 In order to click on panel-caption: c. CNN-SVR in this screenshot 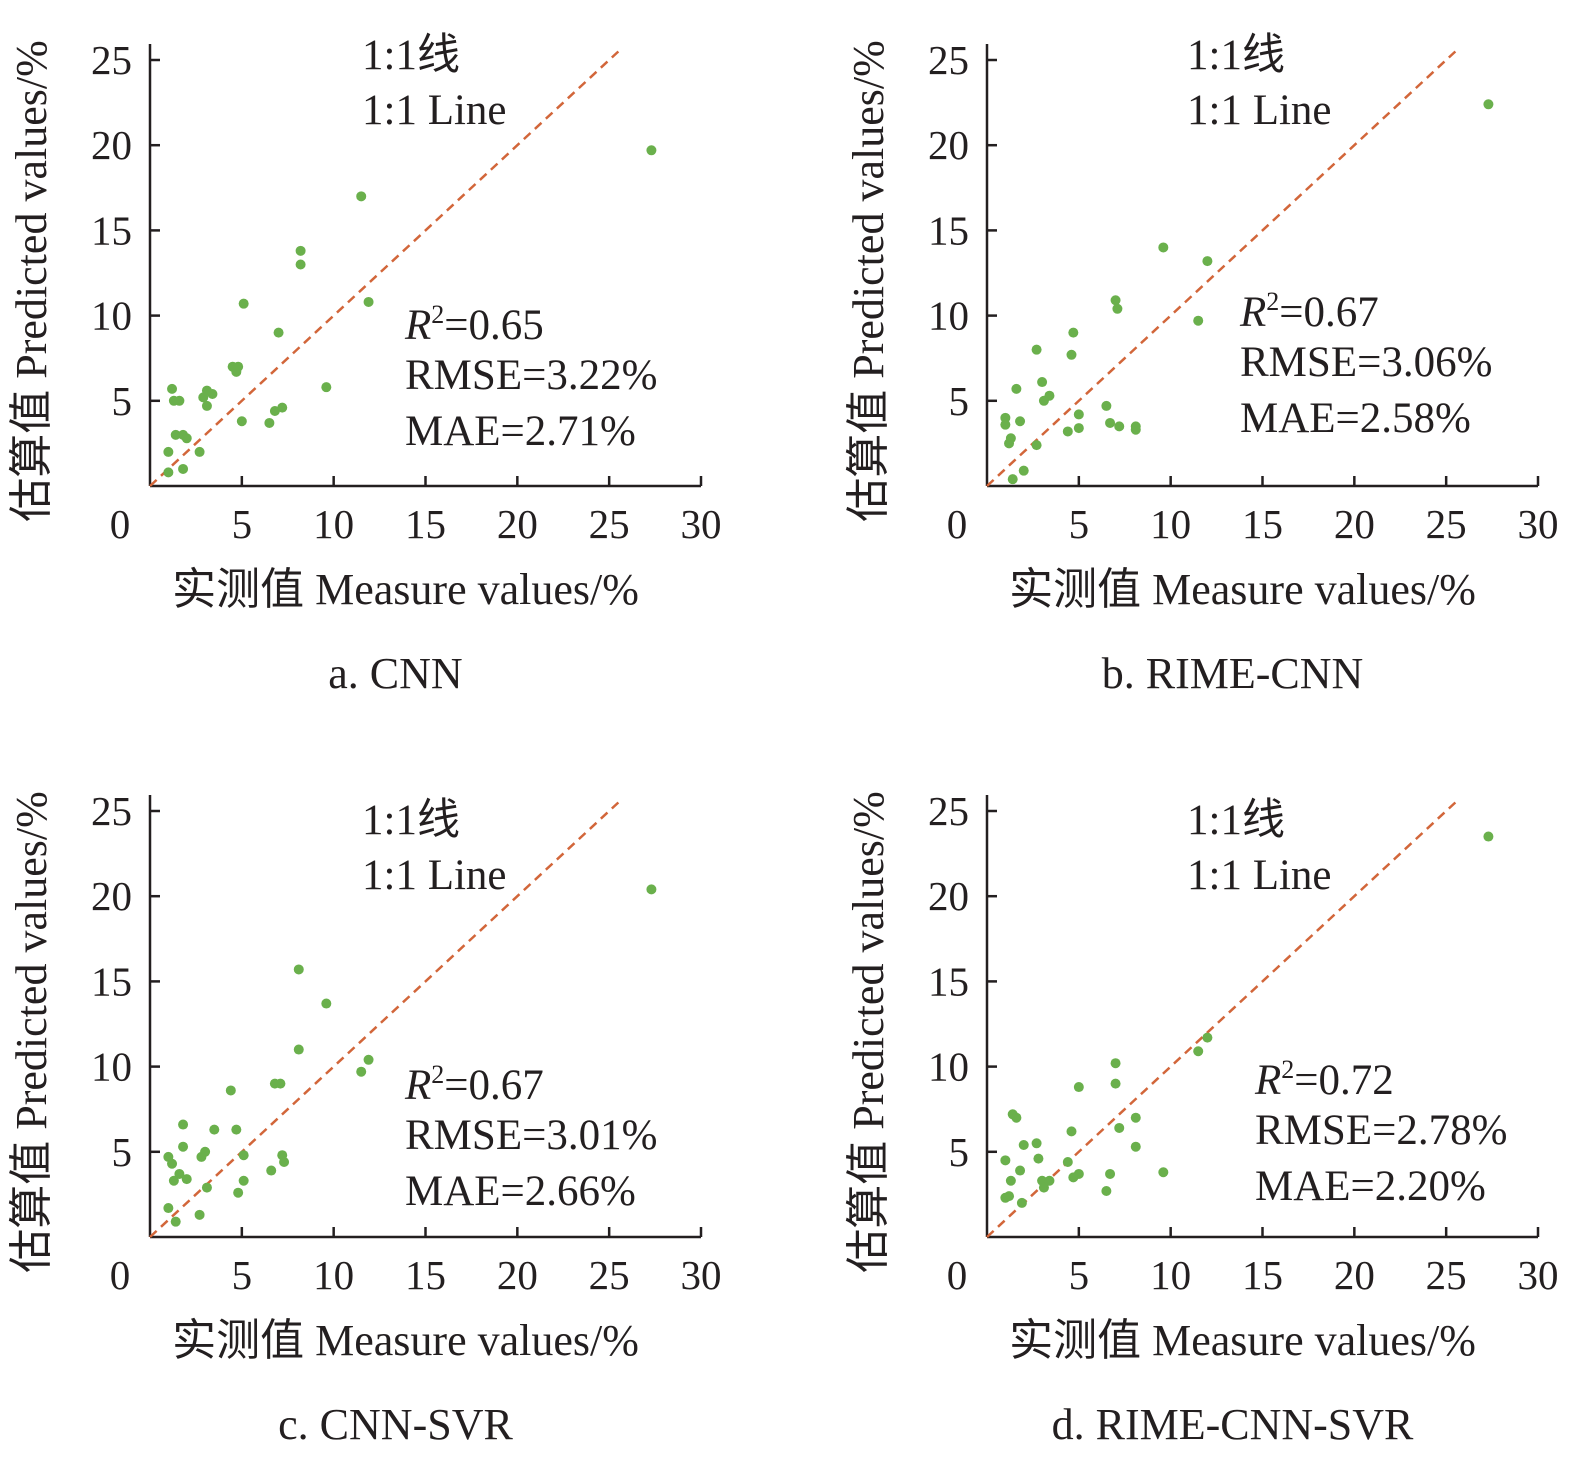, I will do `click(395, 1424)`.